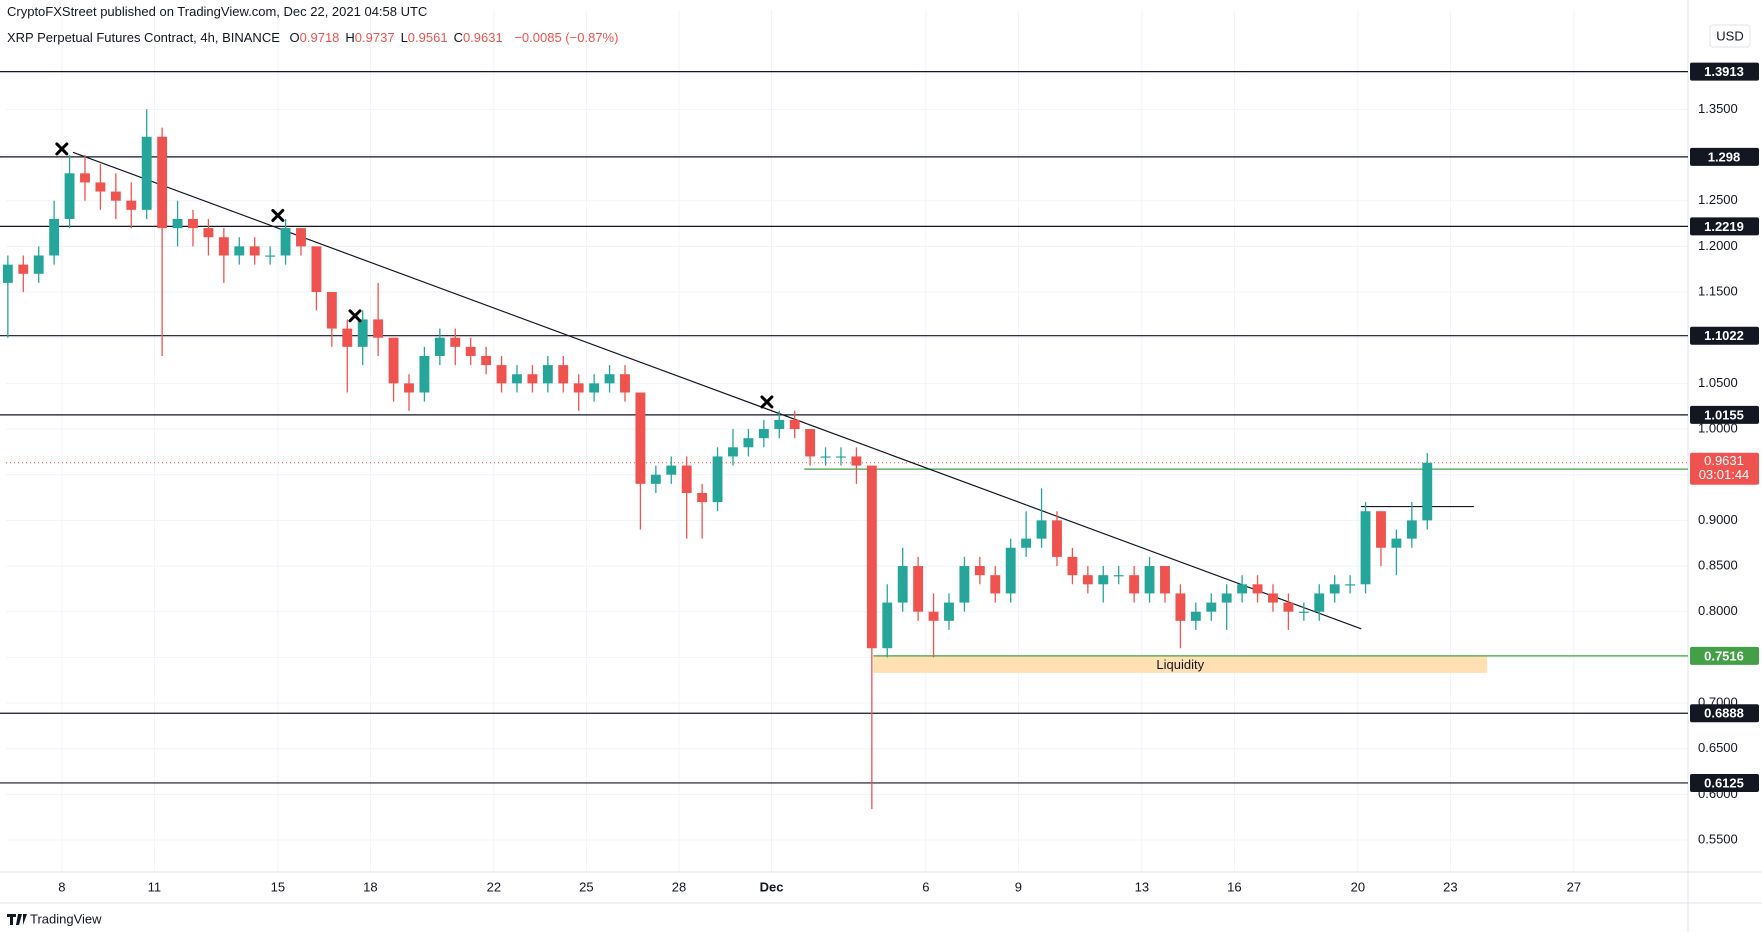 This screenshot has height=932, width=1762. What do you see at coordinates (1724, 226) in the screenshot?
I see `level-label: 1.2219` at bounding box center [1724, 226].